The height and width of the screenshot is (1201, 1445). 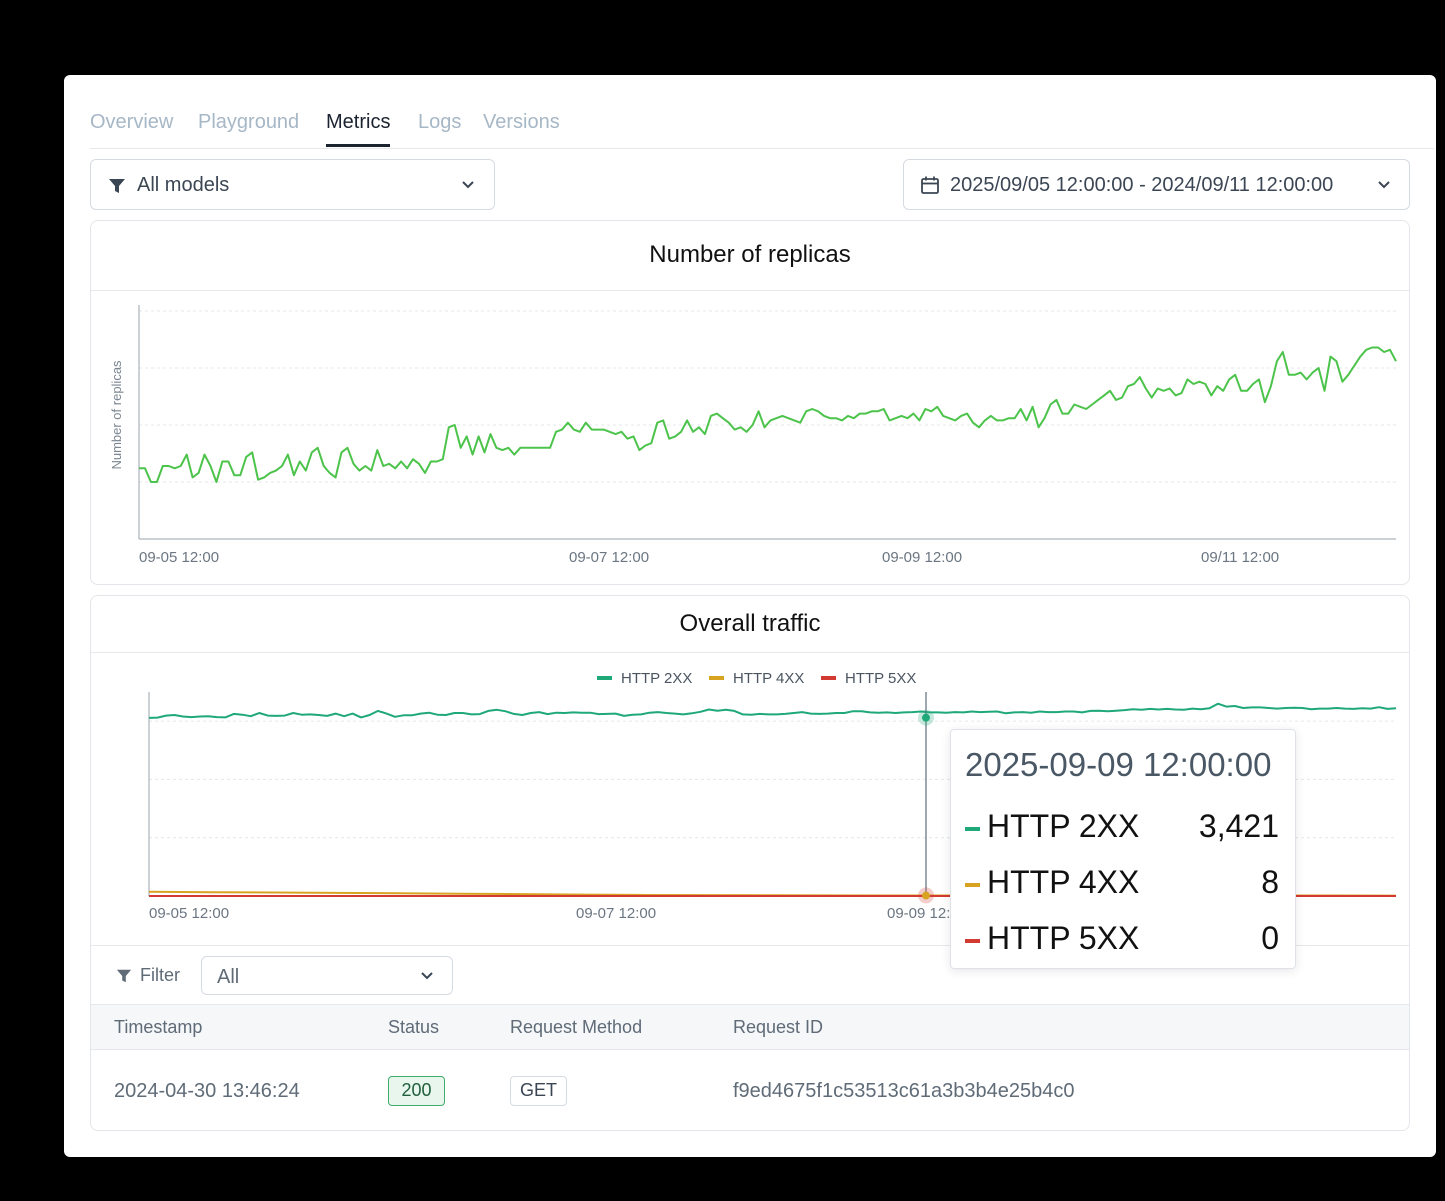 What do you see at coordinates (521, 122) in the screenshot?
I see `tab-versions: Versions` at bounding box center [521, 122].